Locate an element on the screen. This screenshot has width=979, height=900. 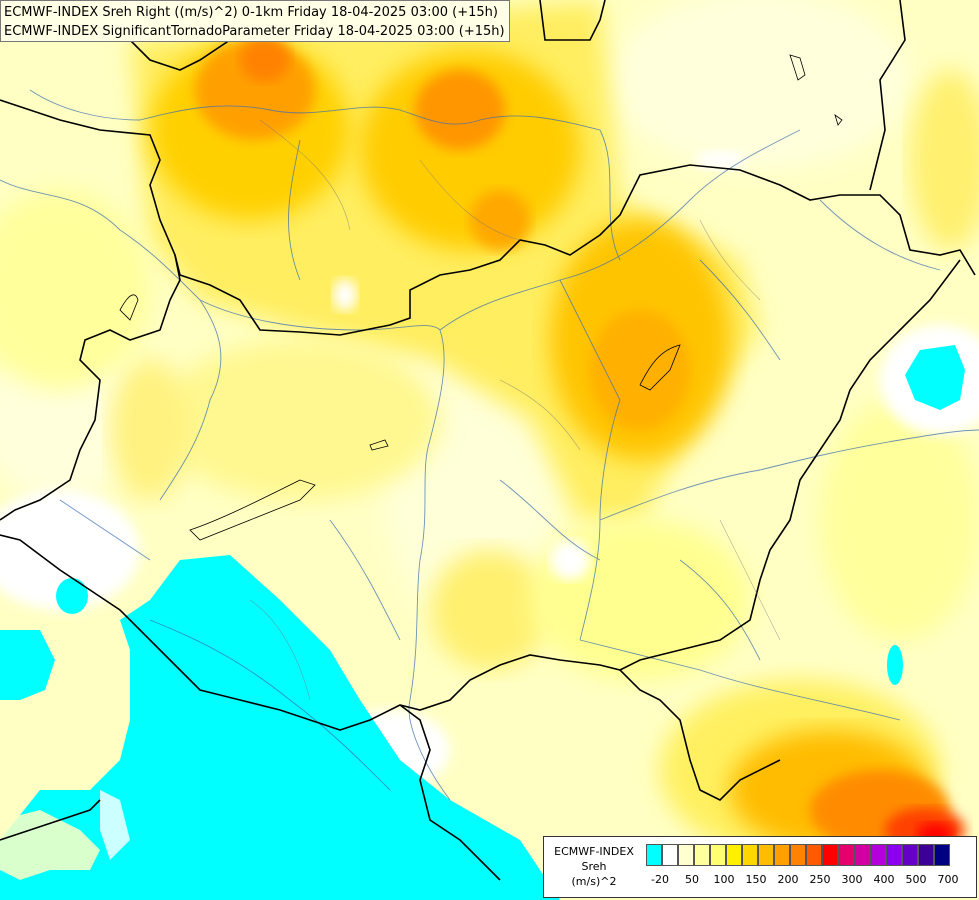
legend-title-line1: ECMWF-INDEX is located at coordinates (594, 851).